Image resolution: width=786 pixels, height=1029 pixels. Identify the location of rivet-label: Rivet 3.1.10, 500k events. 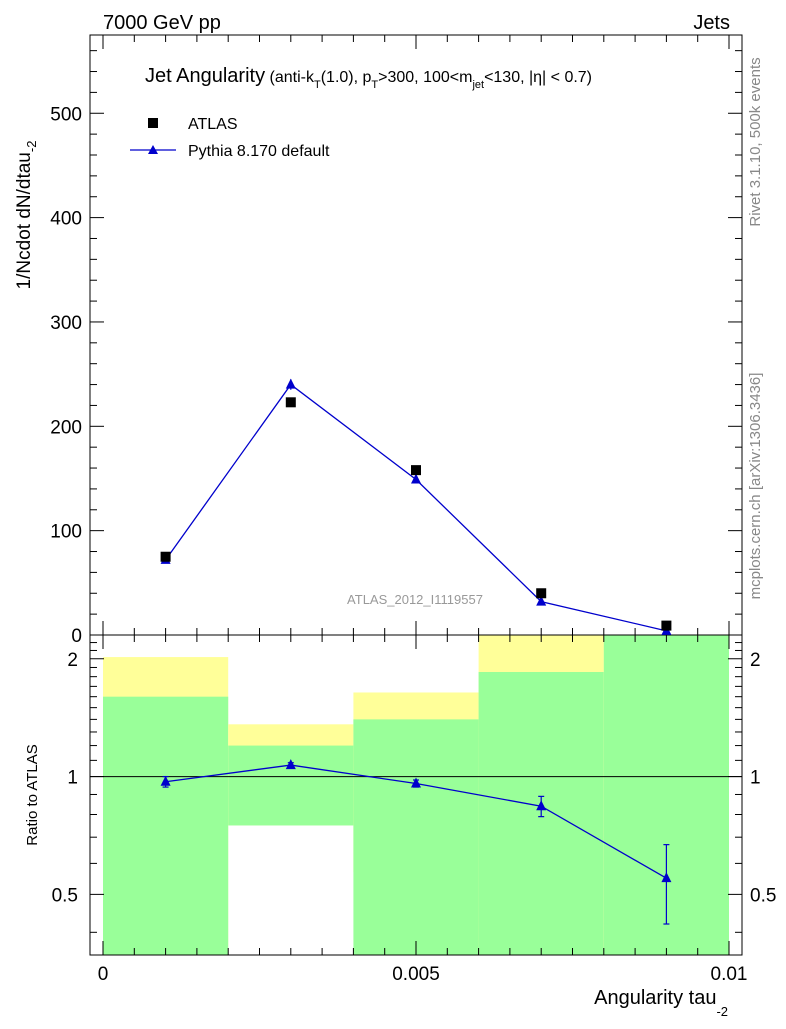
(755, 141).